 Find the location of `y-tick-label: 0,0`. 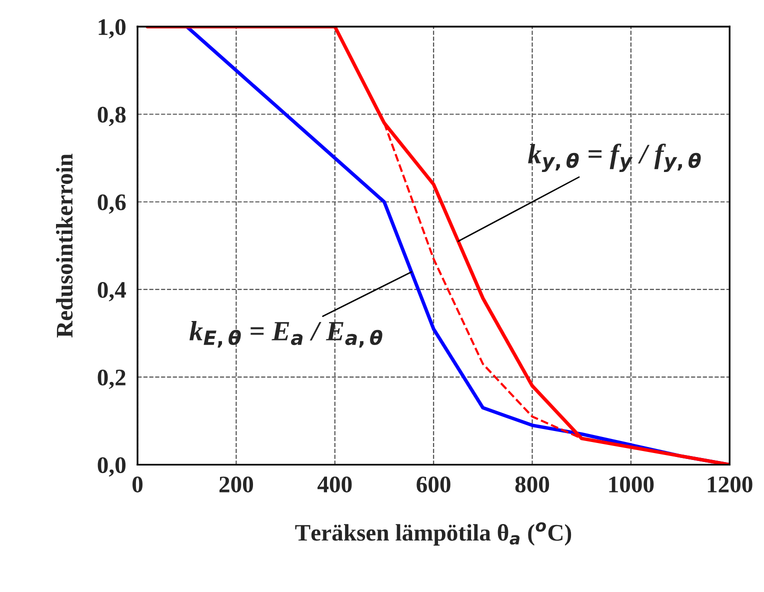

y-tick-label: 0,0 is located at coordinates (112, 467).